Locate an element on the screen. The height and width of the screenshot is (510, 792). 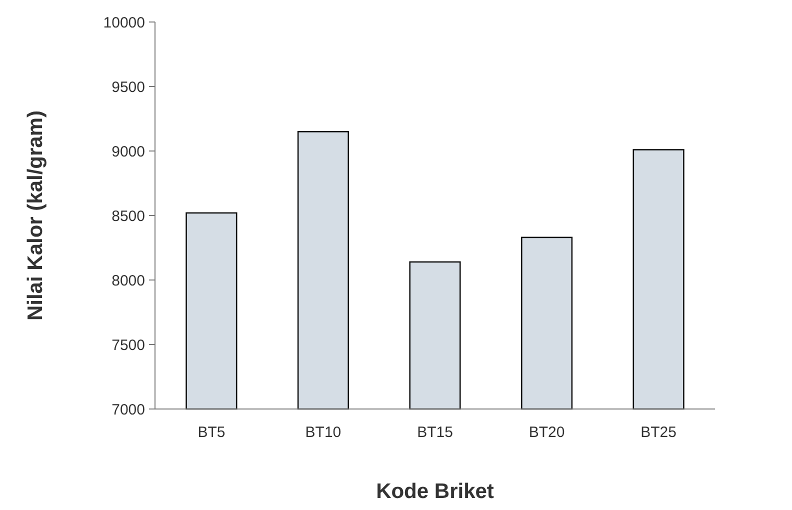
y-tick-label: 9000 is located at coordinates (128, 151).